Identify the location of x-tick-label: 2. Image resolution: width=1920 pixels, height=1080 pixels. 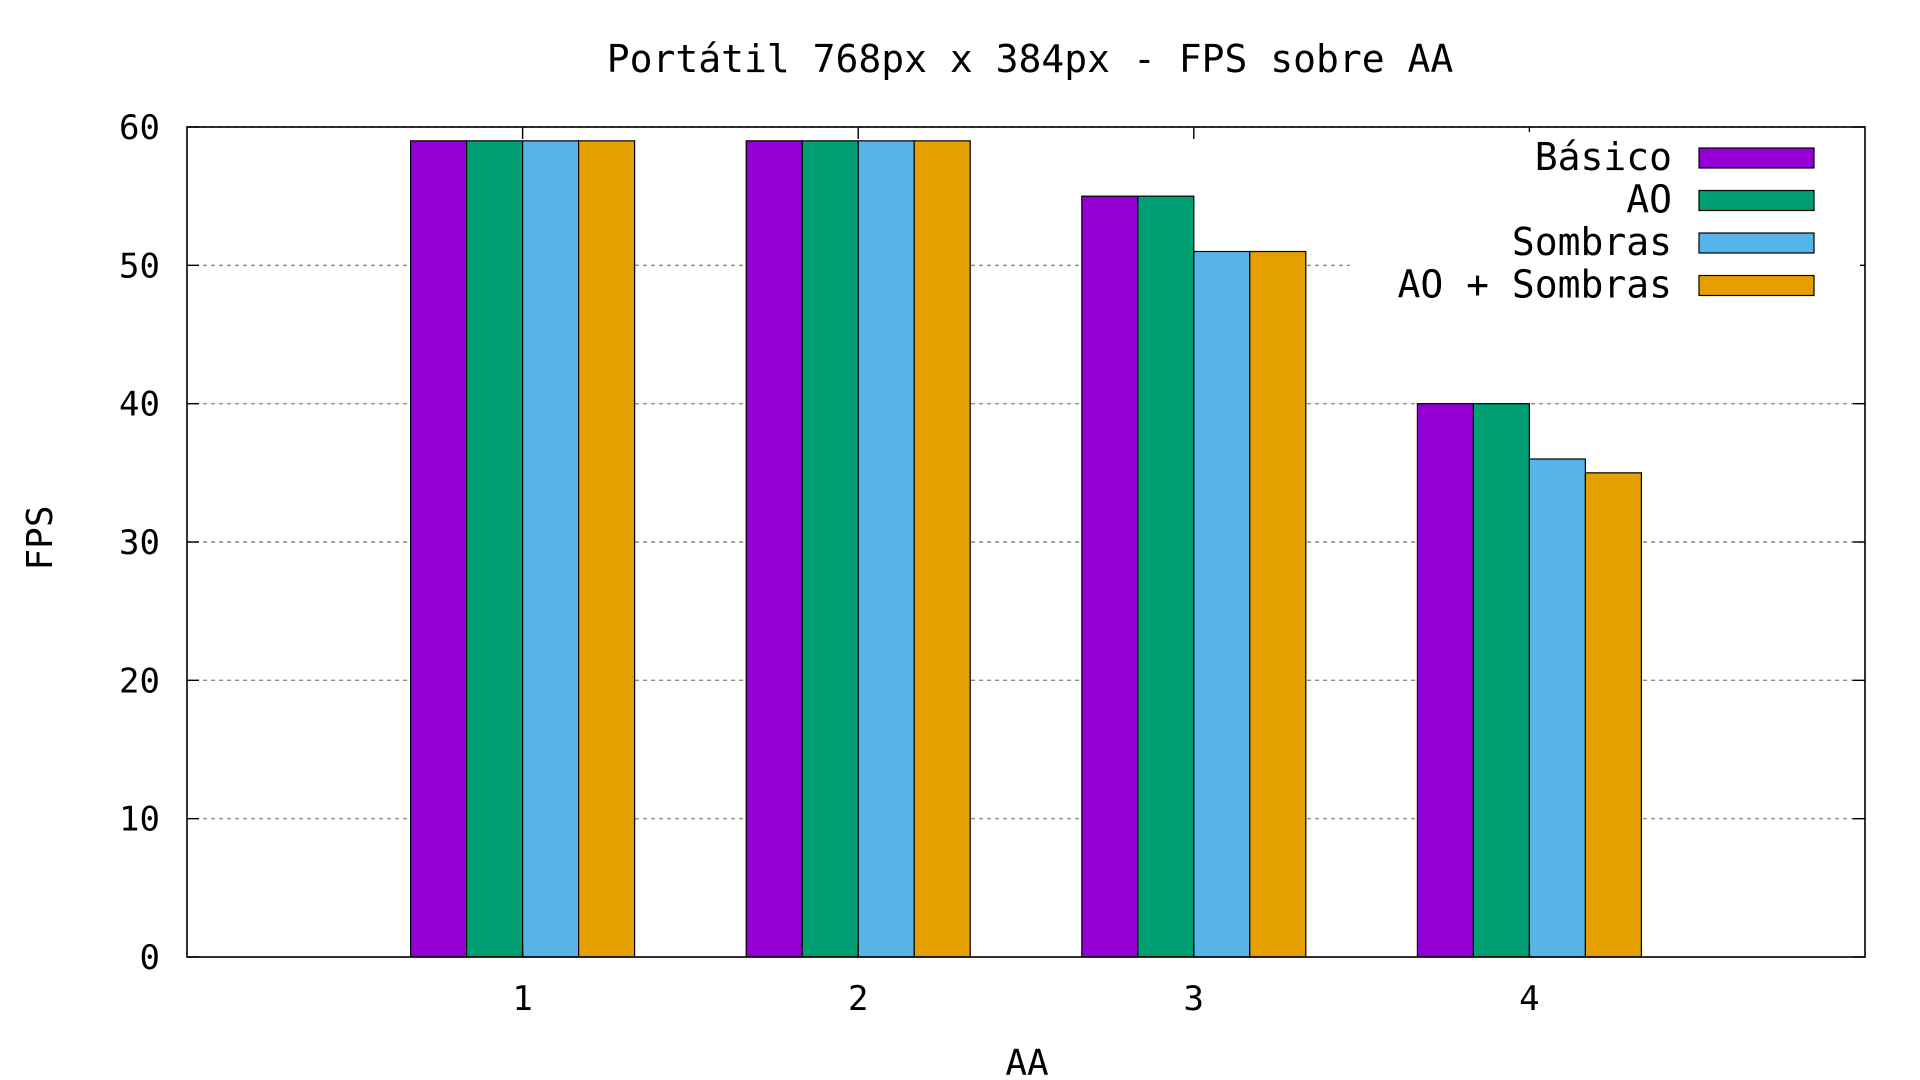
(858, 999).